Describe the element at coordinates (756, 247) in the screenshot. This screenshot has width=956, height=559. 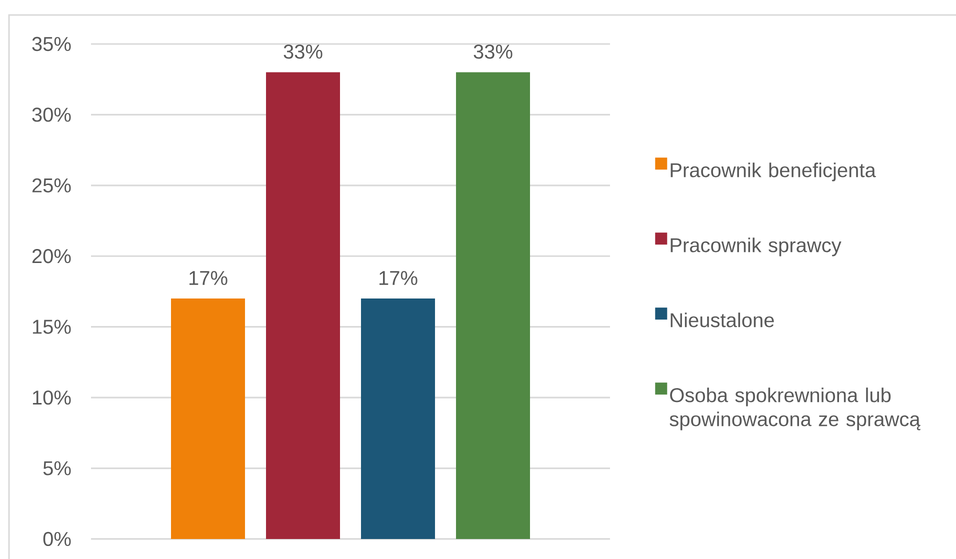
I see `legend-label: Pracownik sprawcy` at that location.